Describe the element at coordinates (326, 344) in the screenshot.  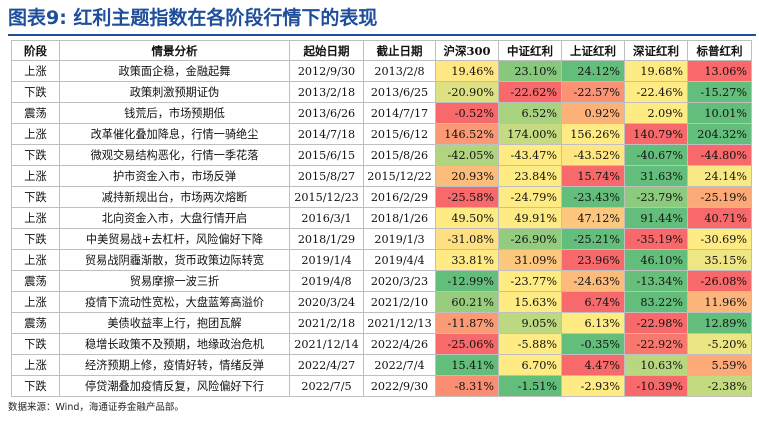
I see `start-date-cell: 2021/12/14` at that location.